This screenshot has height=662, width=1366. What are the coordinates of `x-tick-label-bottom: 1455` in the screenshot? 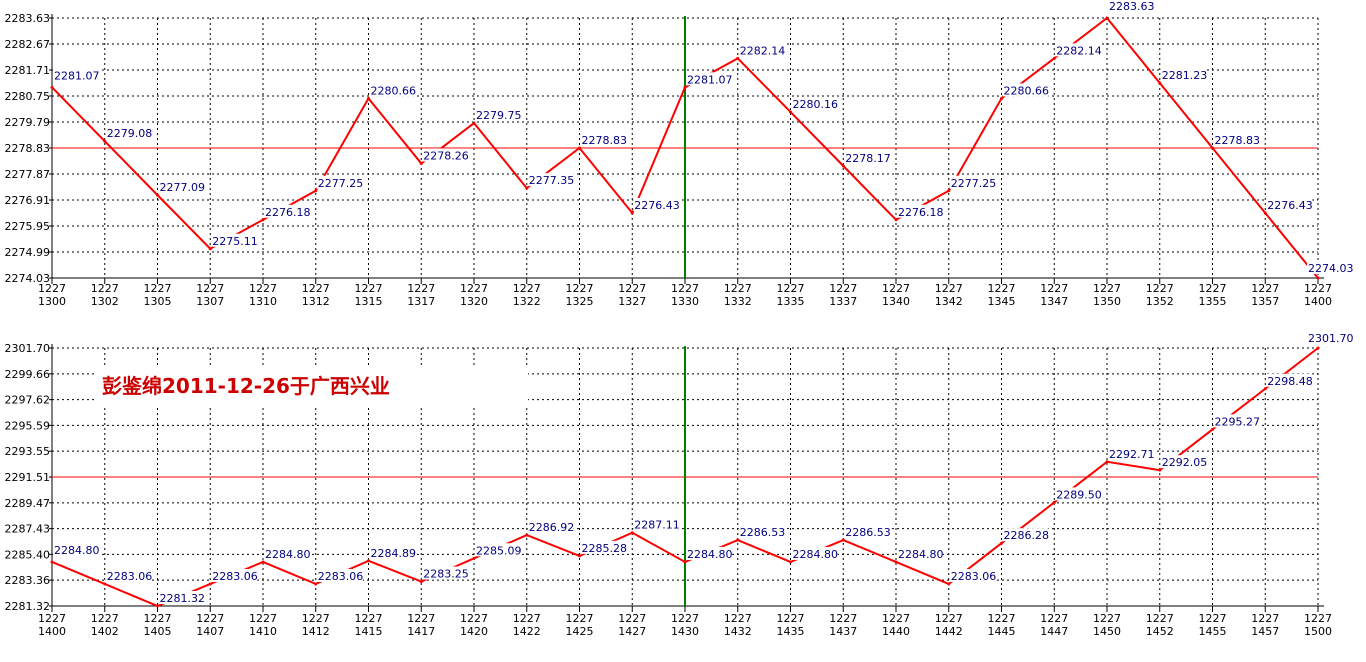 It's located at (1213, 631).